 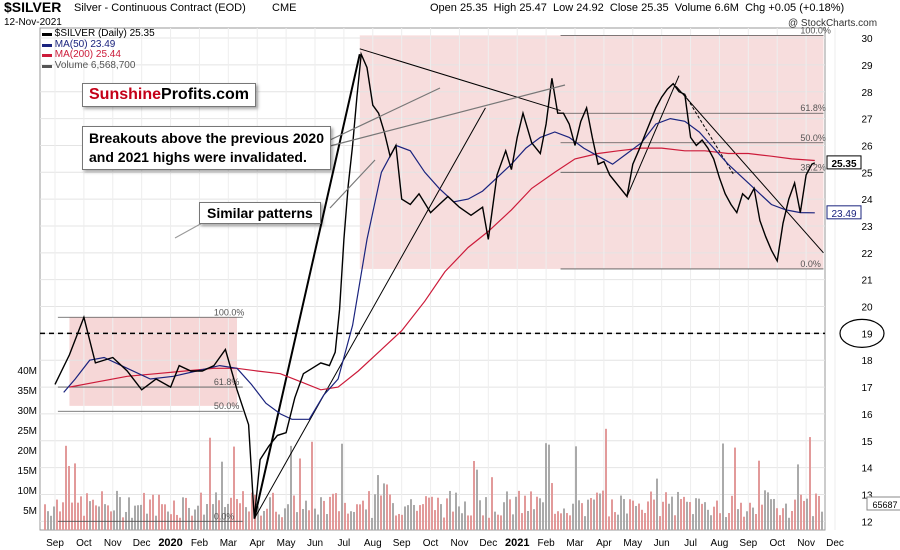 I want to click on volume-tick-label: 25M, so click(x=27, y=431).